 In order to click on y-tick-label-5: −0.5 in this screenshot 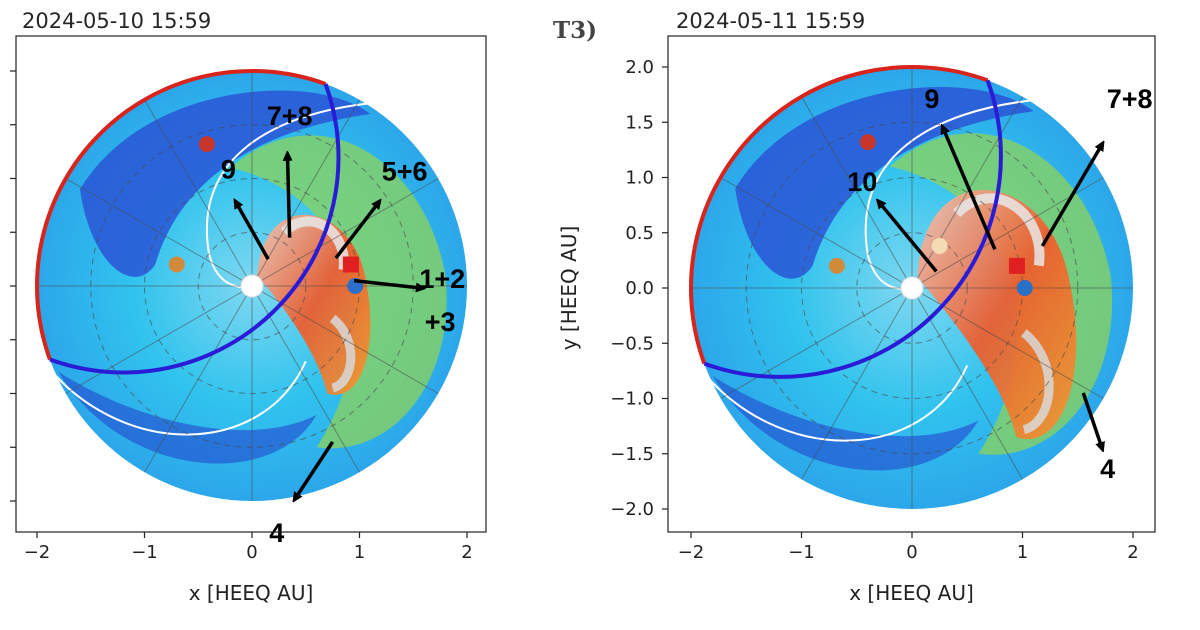, I will do `click(632, 343)`.